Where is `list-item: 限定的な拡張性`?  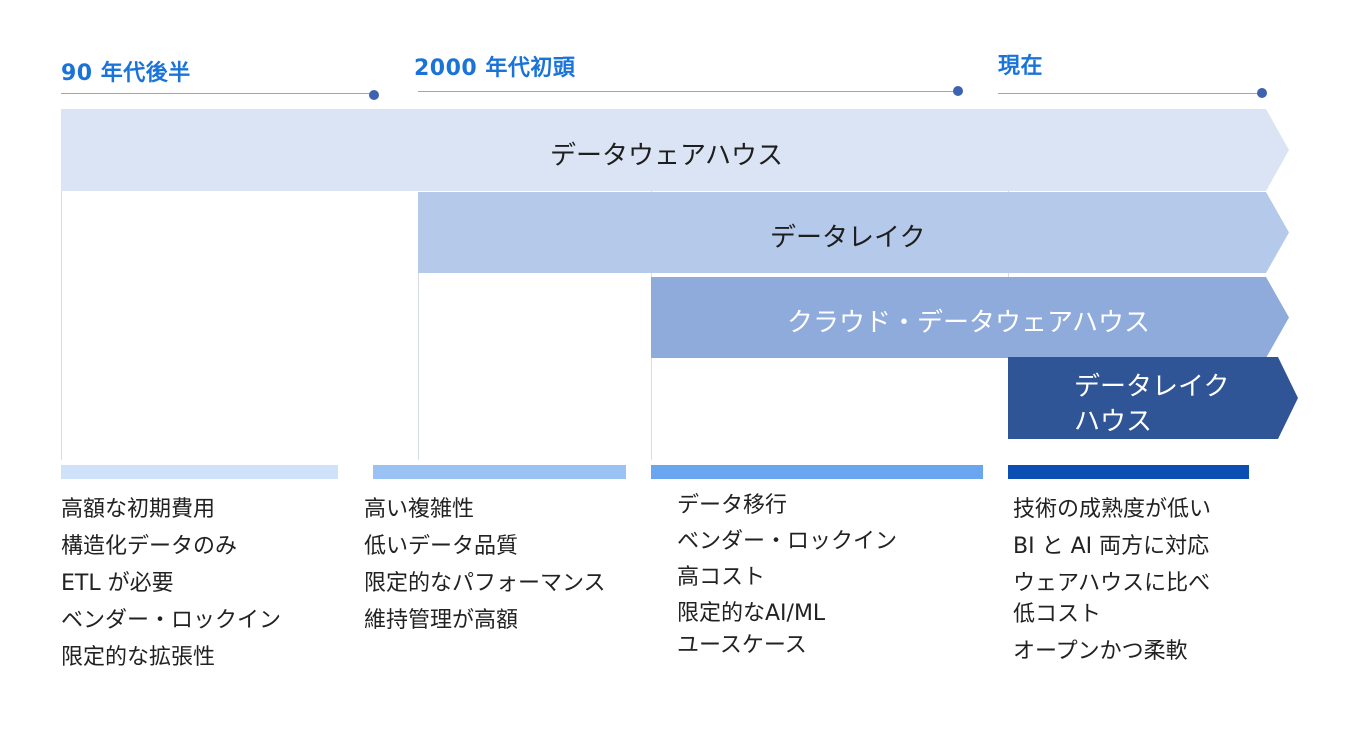
list-item: 限定的な拡張性 is located at coordinates (138, 657).